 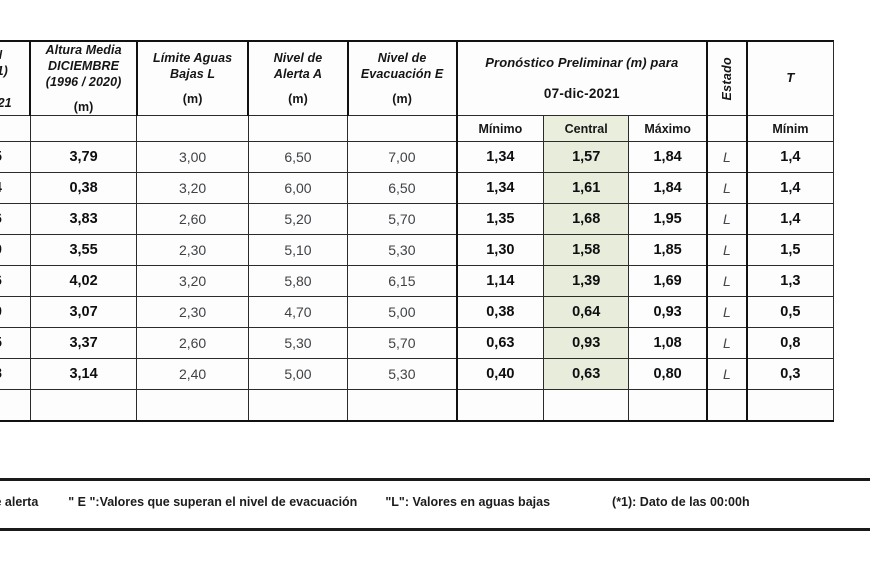 I want to click on cell-nivel-evac: 6,15, so click(x=402, y=281).